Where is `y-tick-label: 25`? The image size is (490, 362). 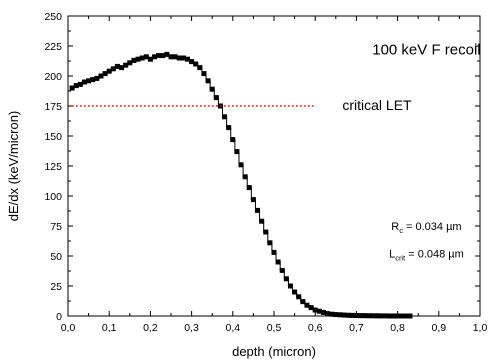
y-tick-label: 25 is located at coordinates (56, 287).